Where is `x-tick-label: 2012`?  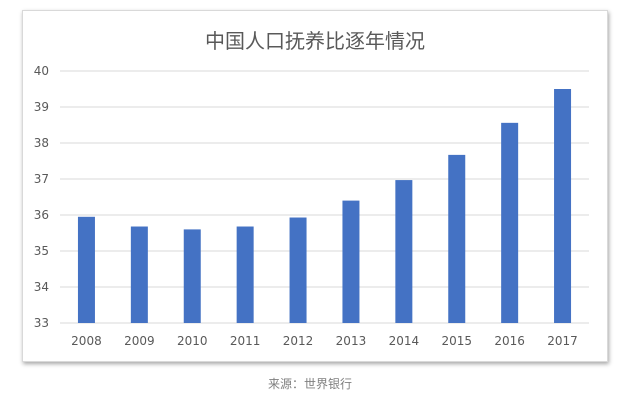 x-tick-label: 2012 is located at coordinates (298, 341).